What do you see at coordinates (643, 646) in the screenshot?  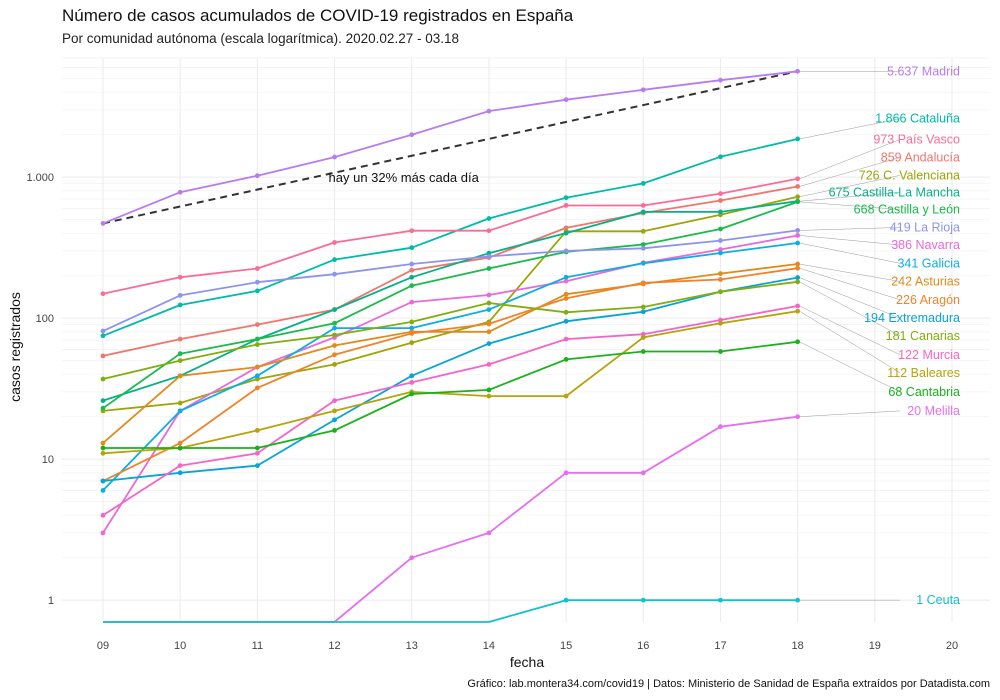 I see `x-tick-label: 16` at bounding box center [643, 646].